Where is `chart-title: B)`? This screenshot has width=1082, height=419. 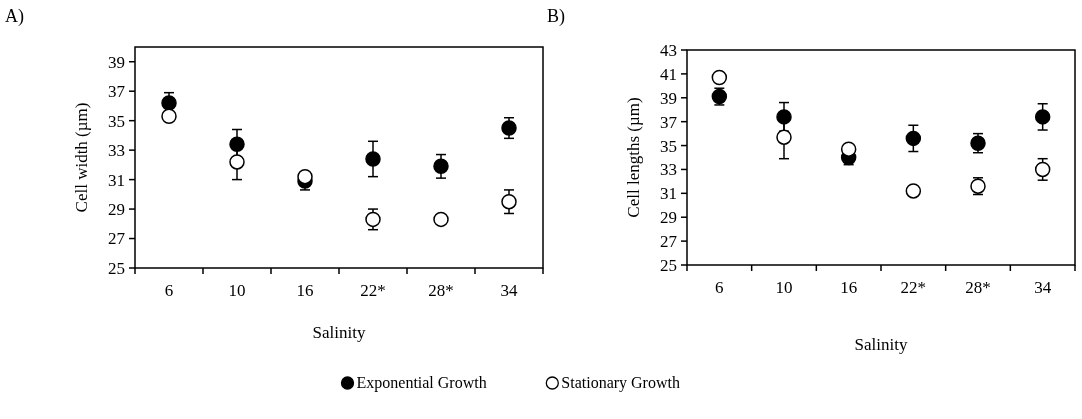 chart-title: B) is located at coordinates (556, 16).